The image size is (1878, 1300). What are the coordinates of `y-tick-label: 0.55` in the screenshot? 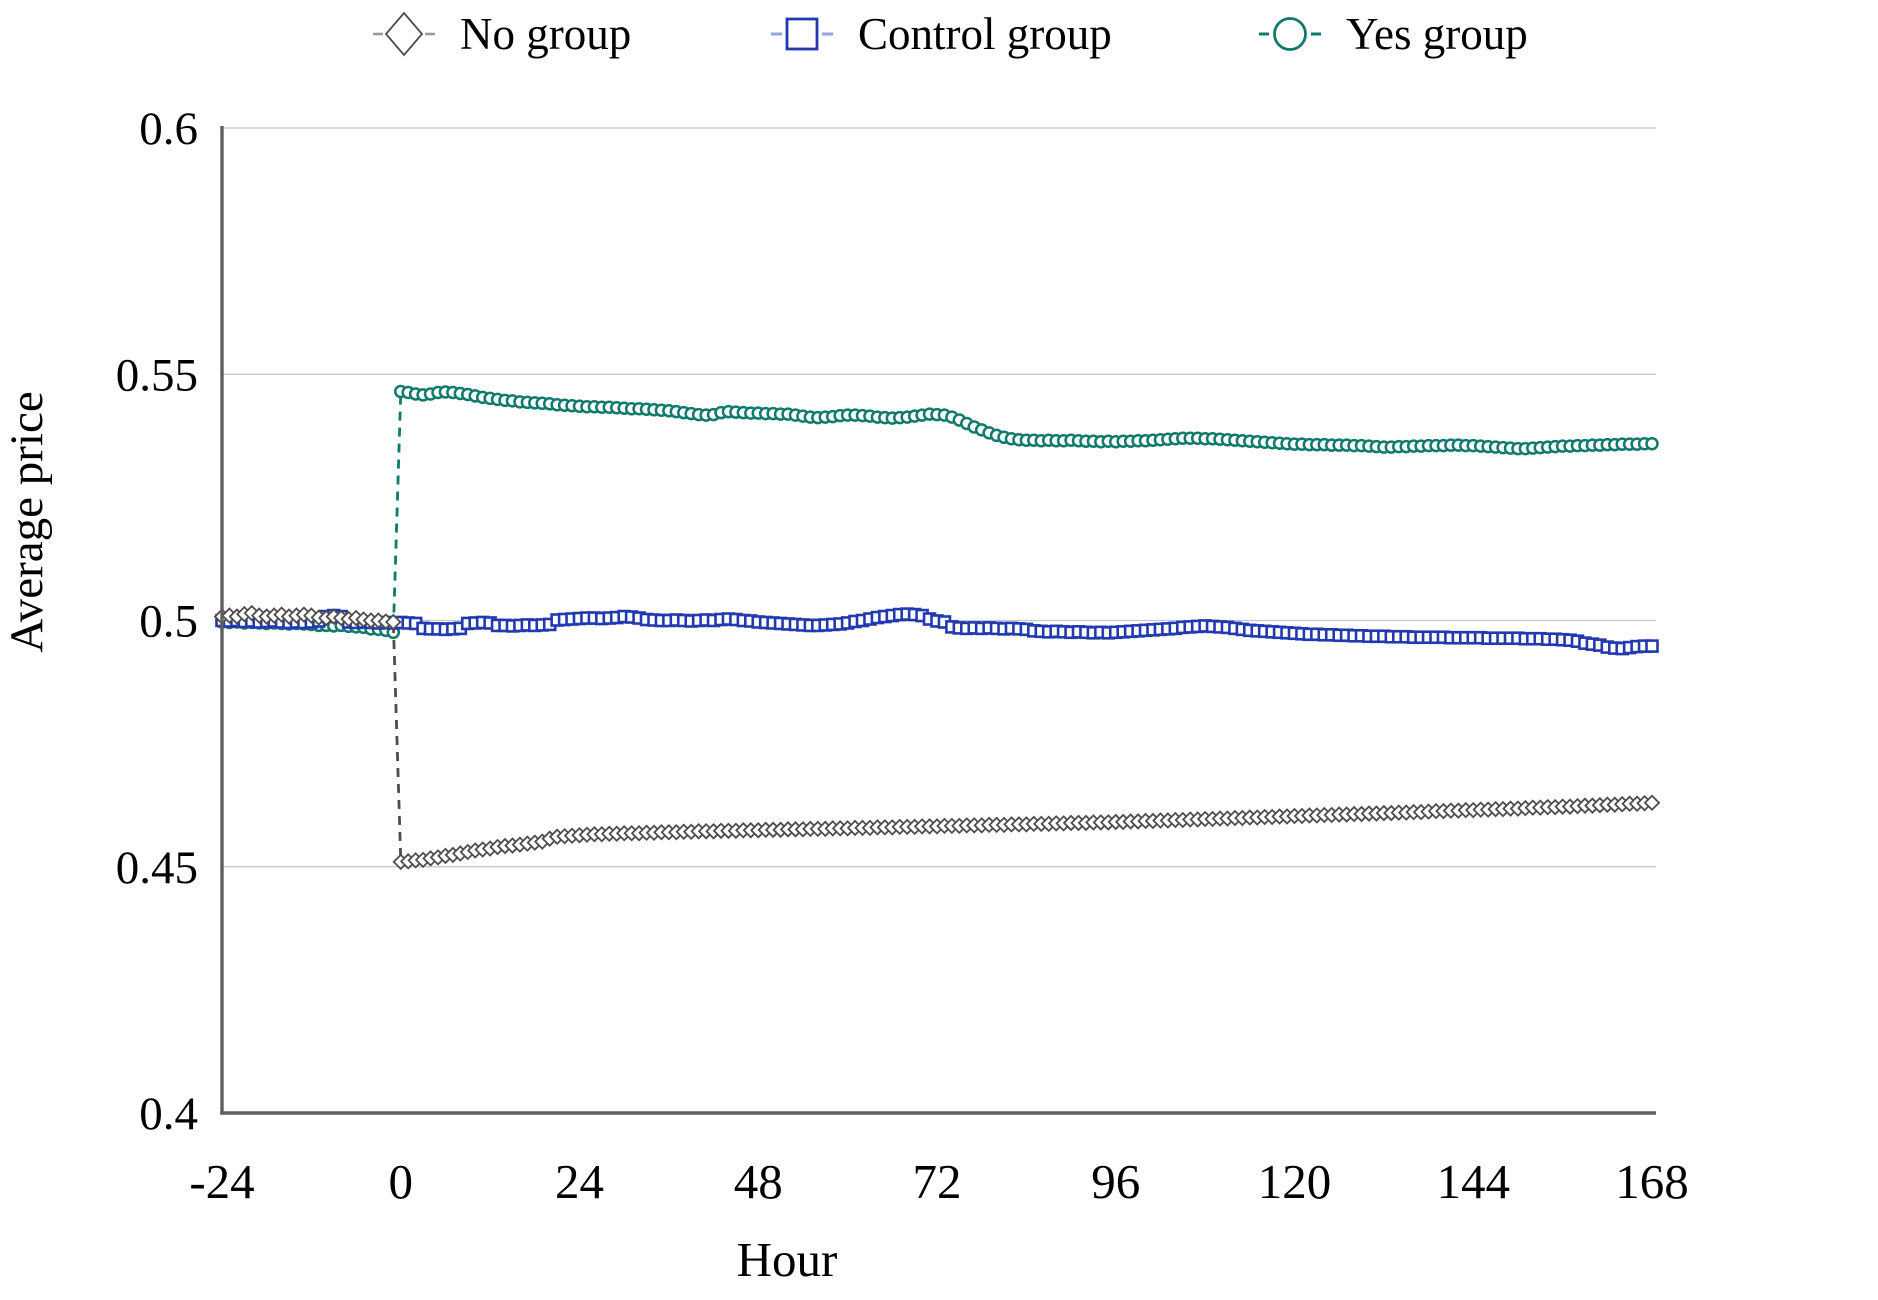 It's located at (157, 375).